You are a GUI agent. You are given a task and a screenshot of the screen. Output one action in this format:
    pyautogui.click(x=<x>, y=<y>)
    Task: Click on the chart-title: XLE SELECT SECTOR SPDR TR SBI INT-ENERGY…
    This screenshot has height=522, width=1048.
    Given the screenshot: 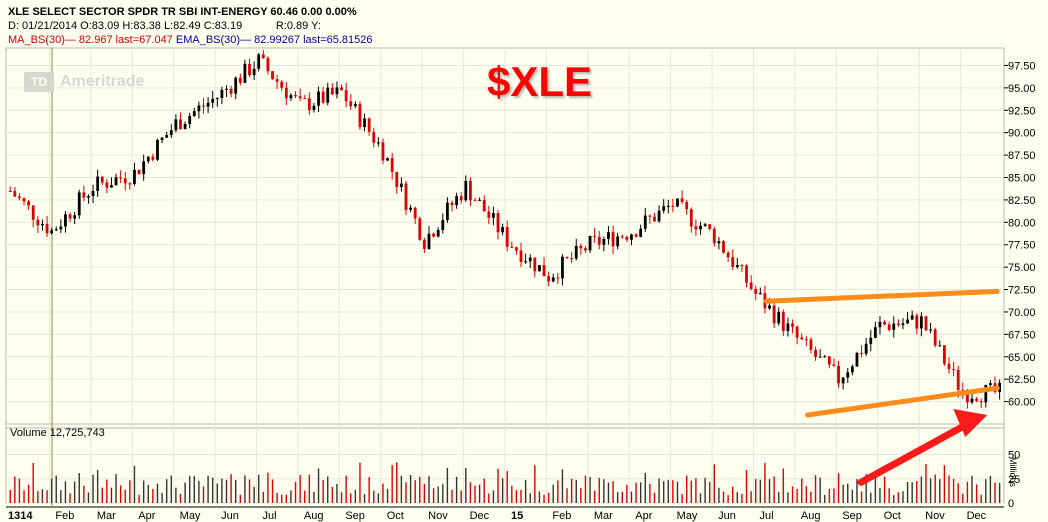 What is the action you would take?
    pyautogui.click(x=182, y=12)
    